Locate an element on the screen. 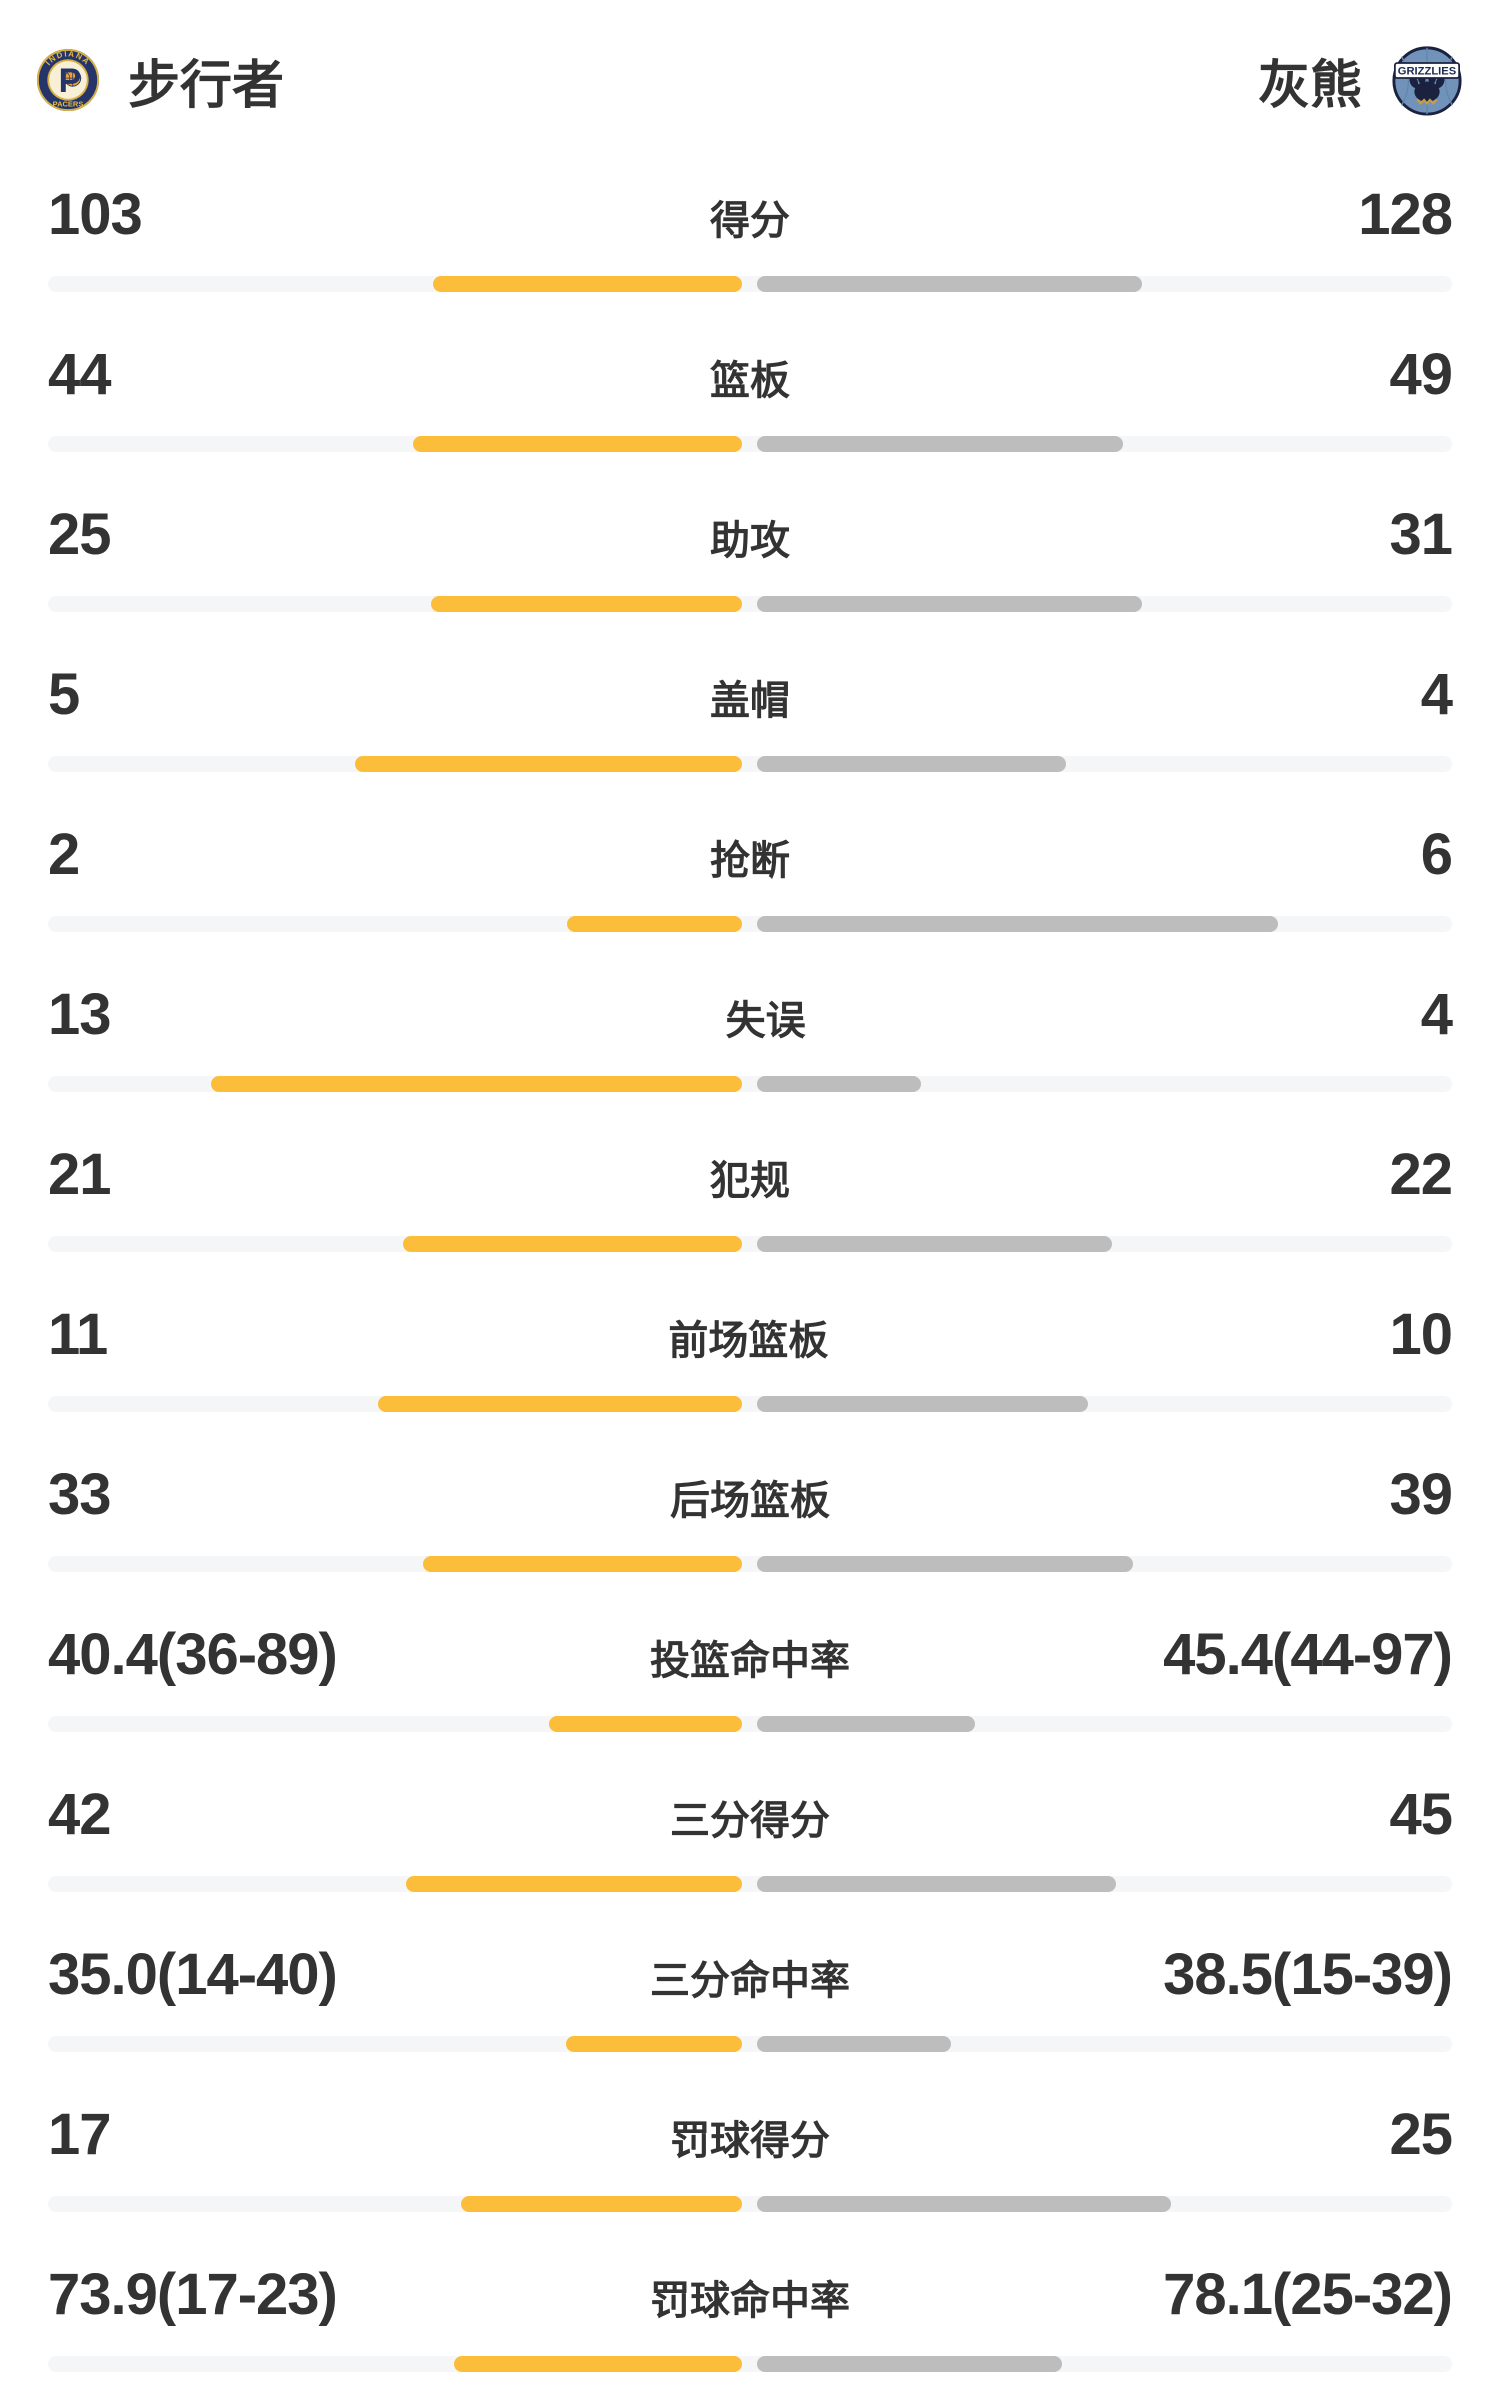 The height and width of the screenshot is (2400, 1500). stat-values-line: 21 犯规 22 is located at coordinates (750, 1178).